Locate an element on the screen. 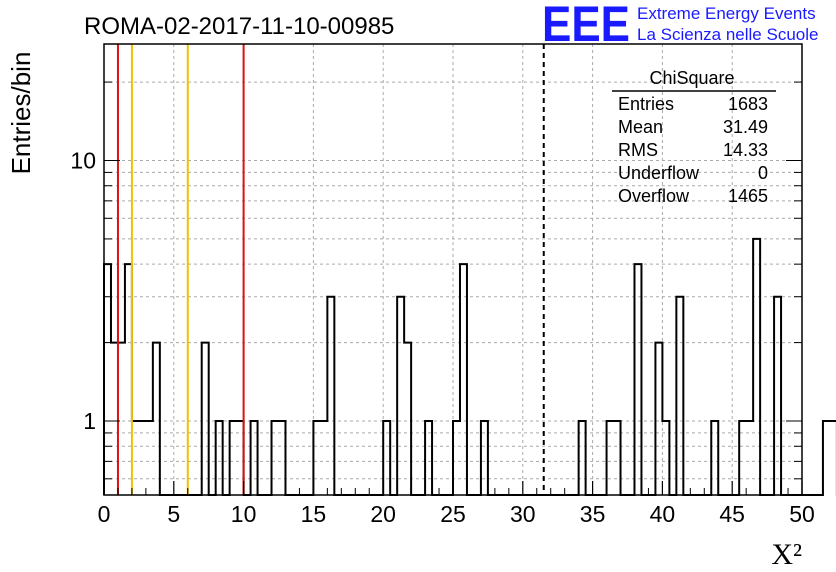  stats-value: 31.49 is located at coordinates (745, 127).